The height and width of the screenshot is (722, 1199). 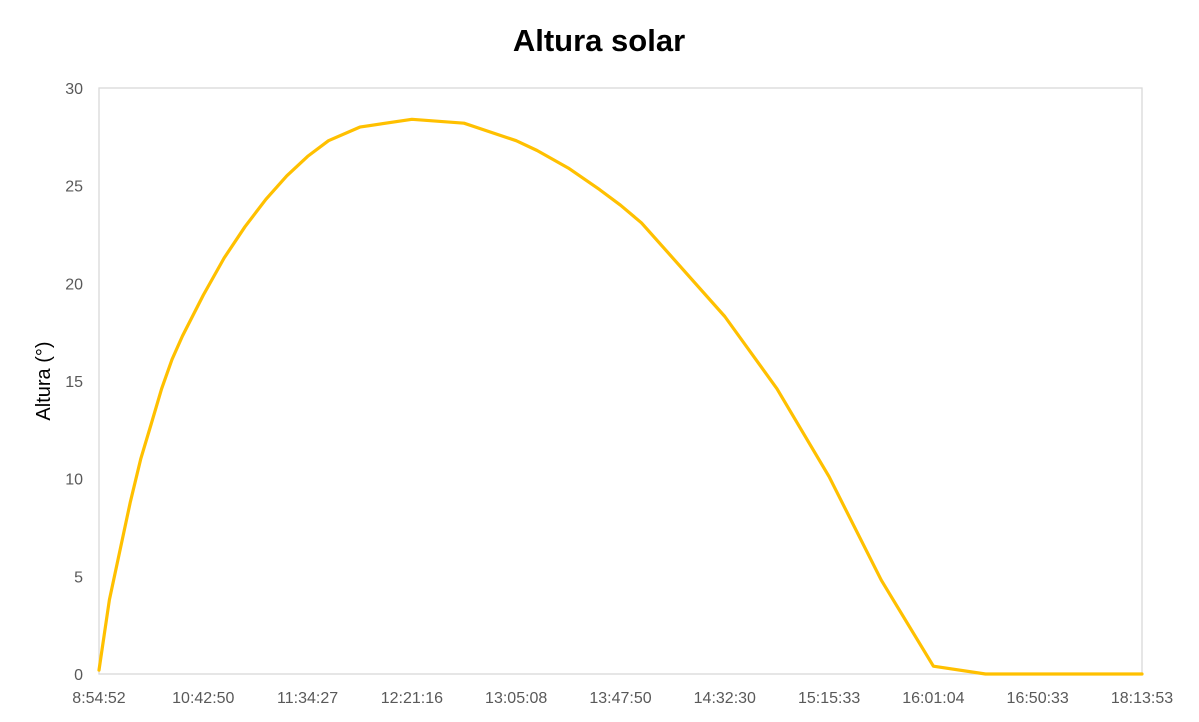 I want to click on y-axis-label: Altura (°), so click(x=44, y=380).